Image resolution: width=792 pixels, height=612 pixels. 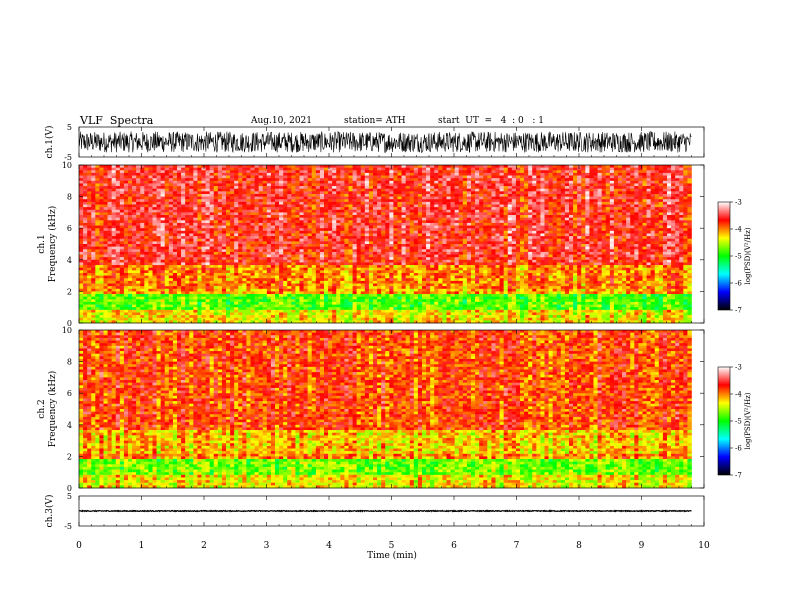 I want to click on start-time-label: start UT = 4 : 0 : 1, so click(x=491, y=121).